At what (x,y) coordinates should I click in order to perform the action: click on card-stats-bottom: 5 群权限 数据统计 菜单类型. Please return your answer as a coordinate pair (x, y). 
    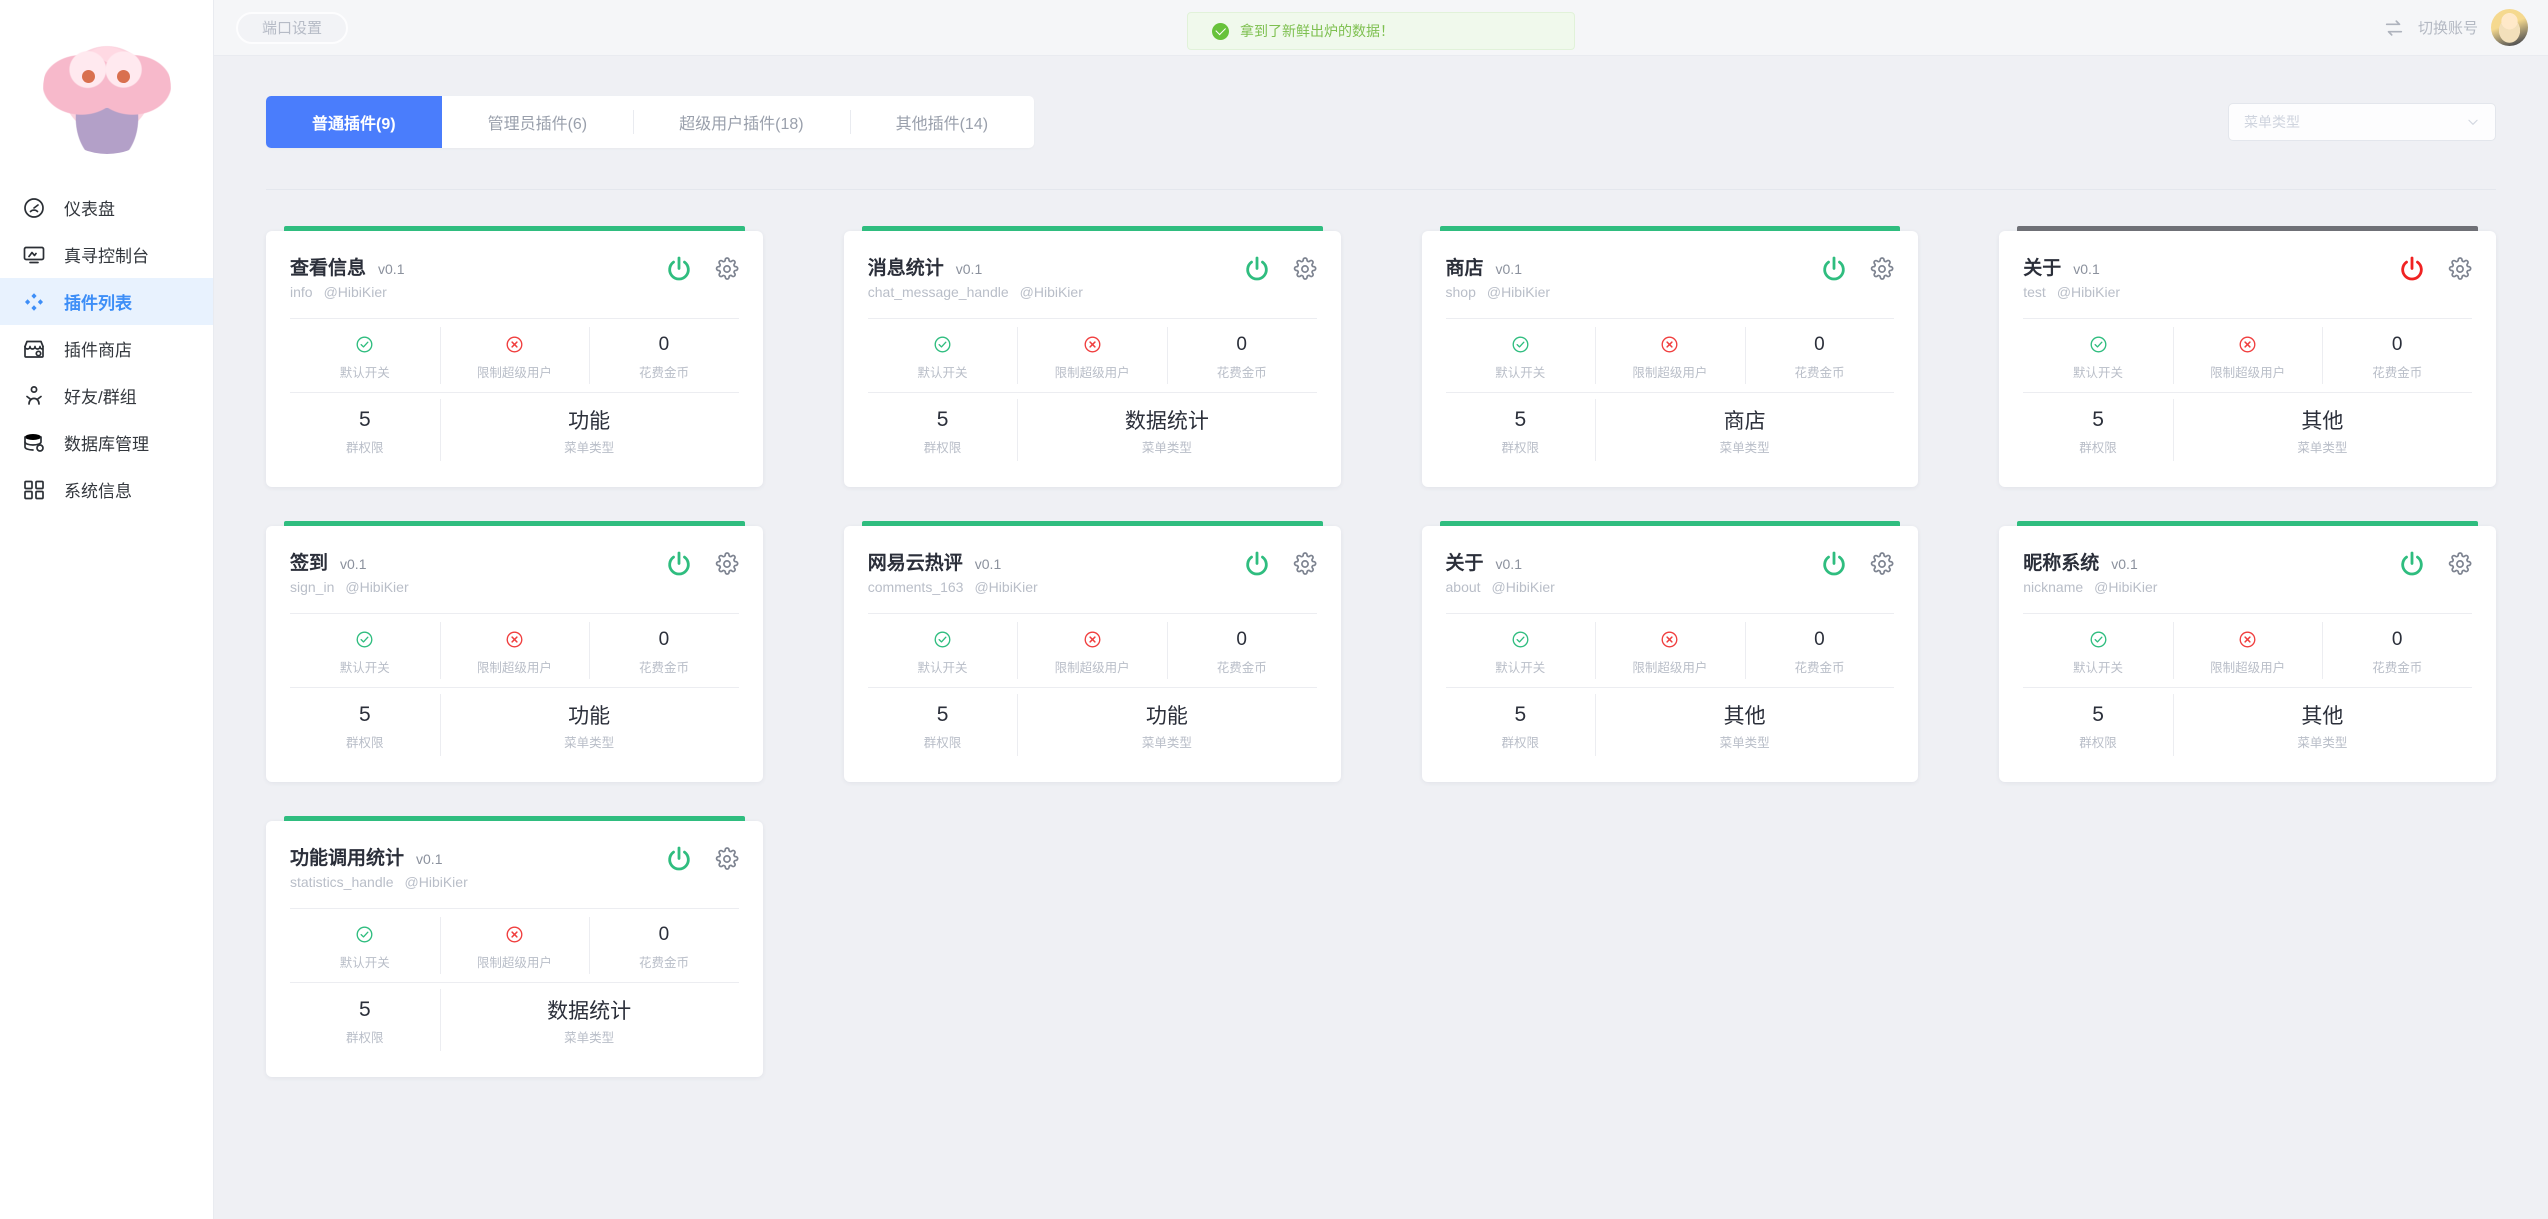
    Looking at the image, I should click on (1092, 430).